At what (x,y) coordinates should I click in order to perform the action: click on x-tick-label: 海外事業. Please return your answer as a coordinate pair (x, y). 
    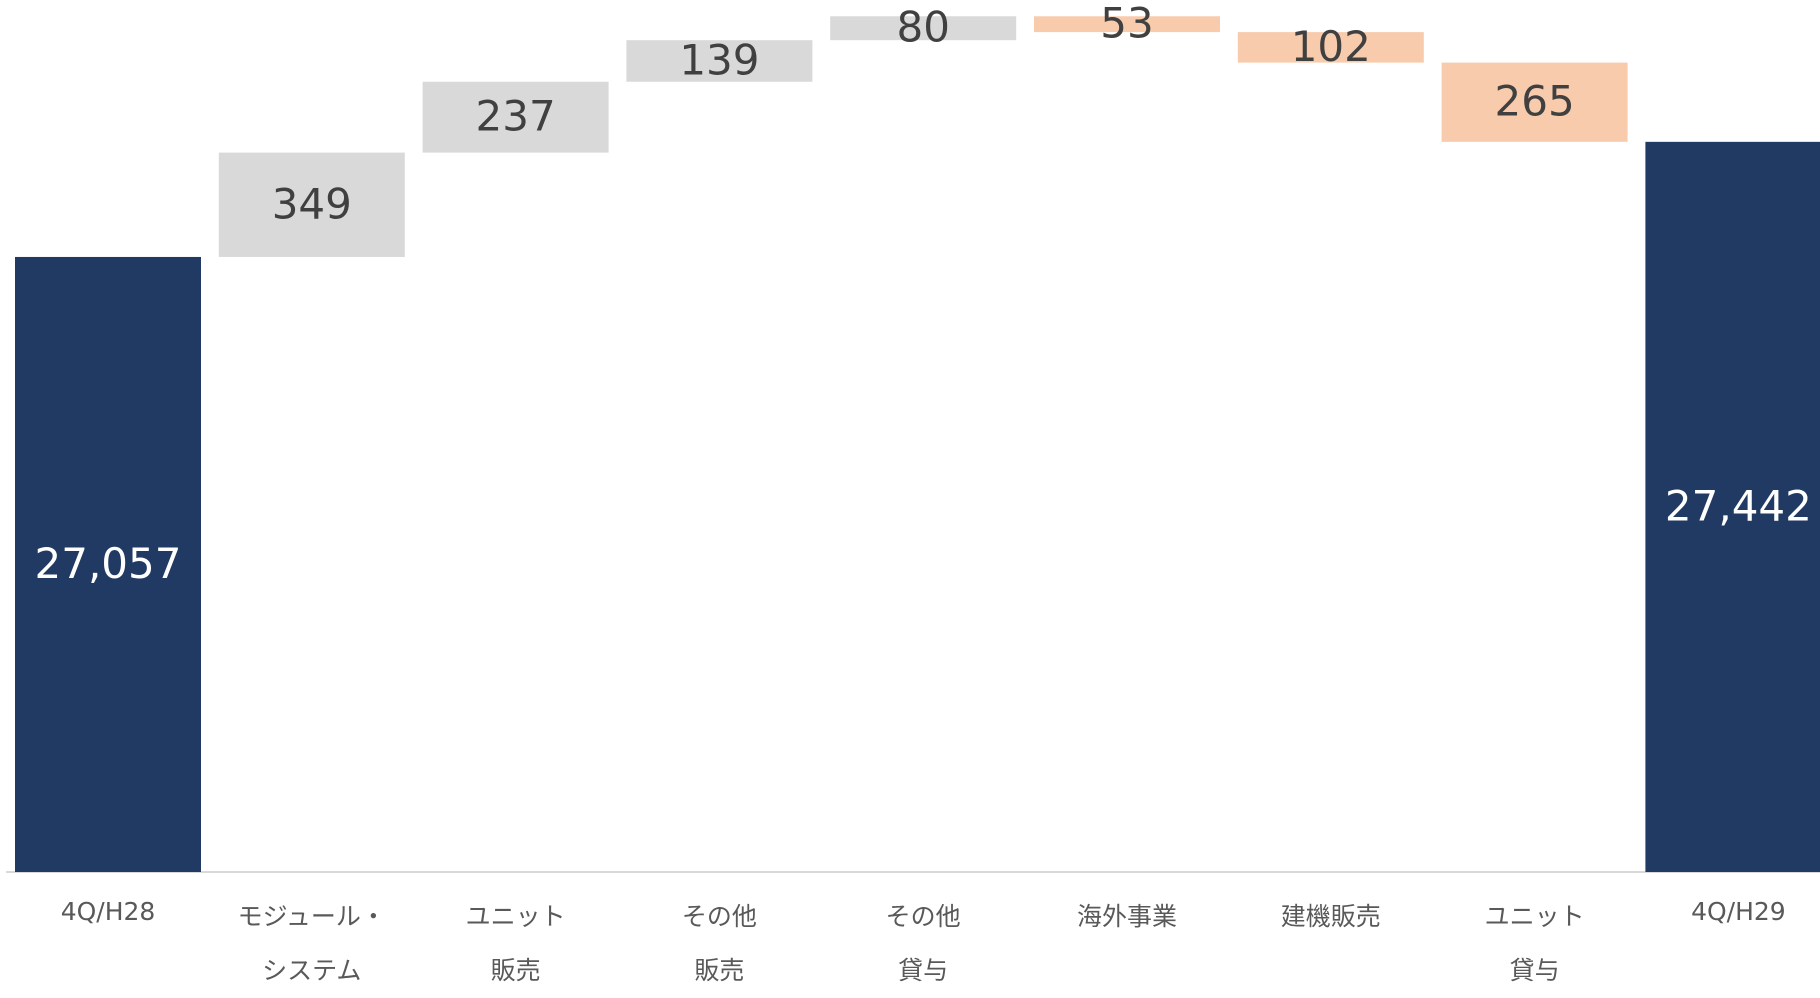
    Looking at the image, I should click on (1126, 916).